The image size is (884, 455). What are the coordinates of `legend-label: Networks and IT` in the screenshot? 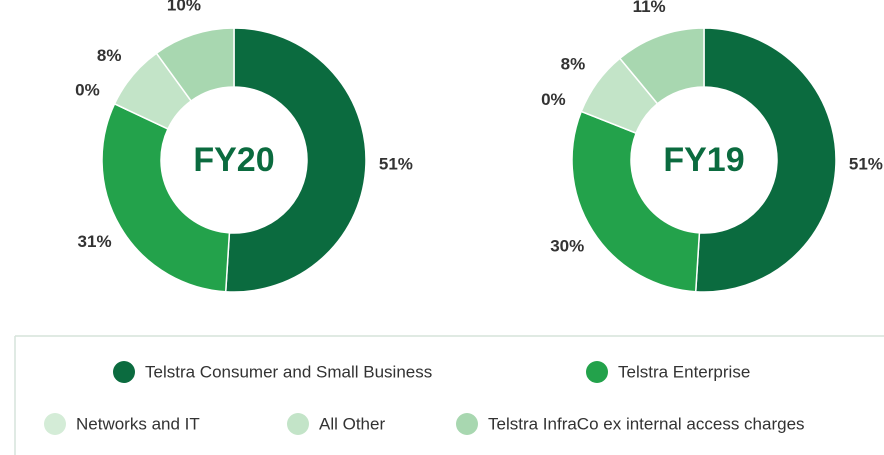 It's located at (138, 423).